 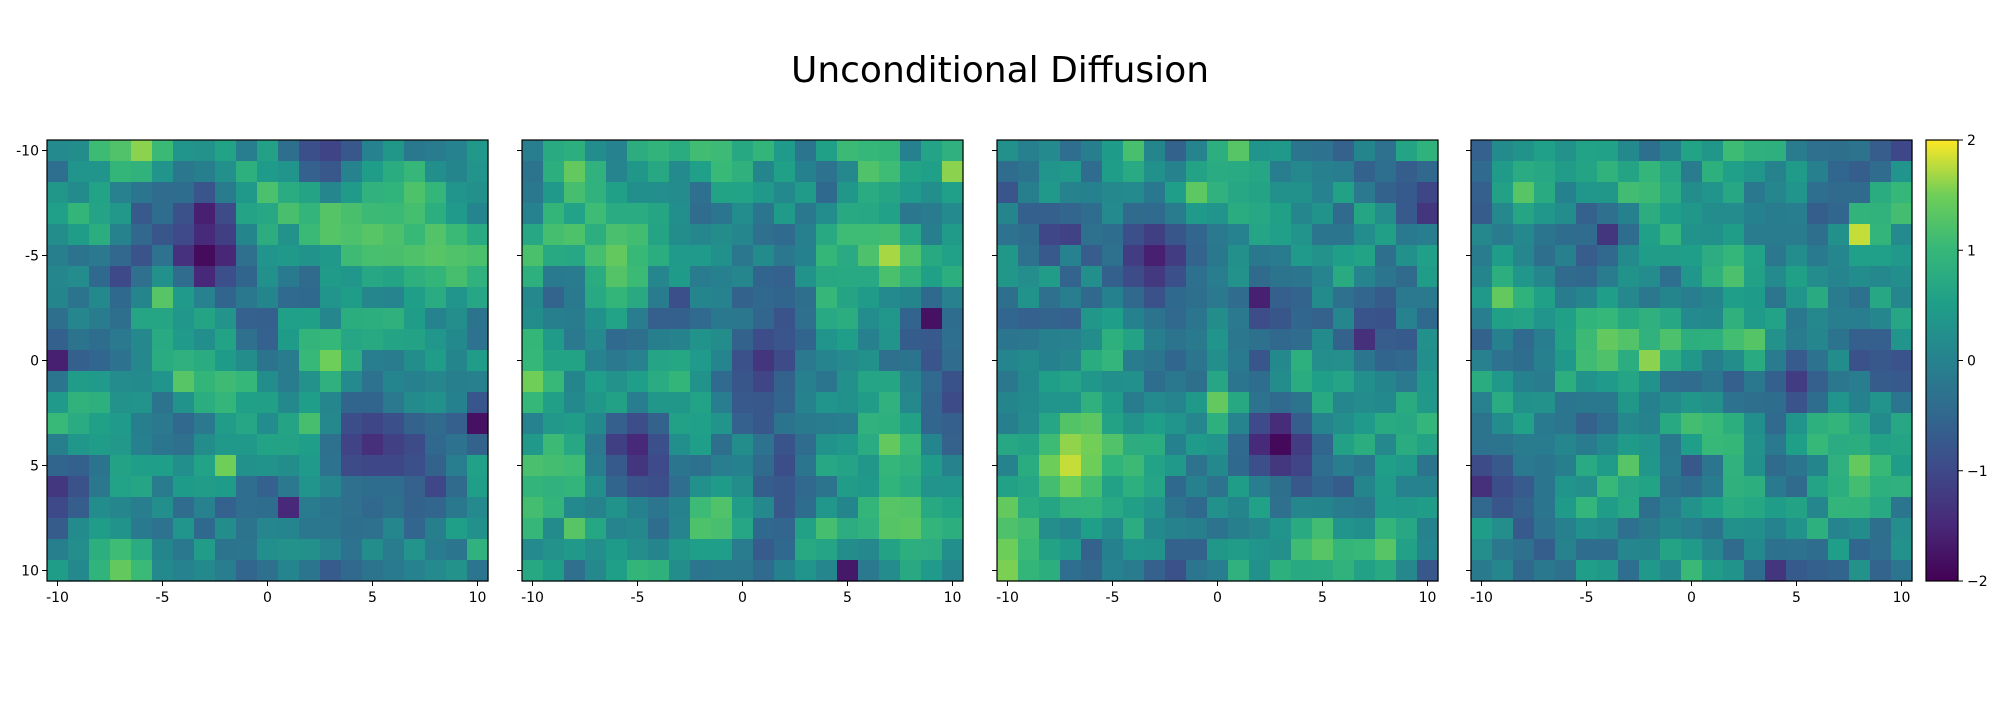 What do you see at coordinates (1977, 472) in the screenshot?
I see `colorbar-tick-label: −1` at bounding box center [1977, 472].